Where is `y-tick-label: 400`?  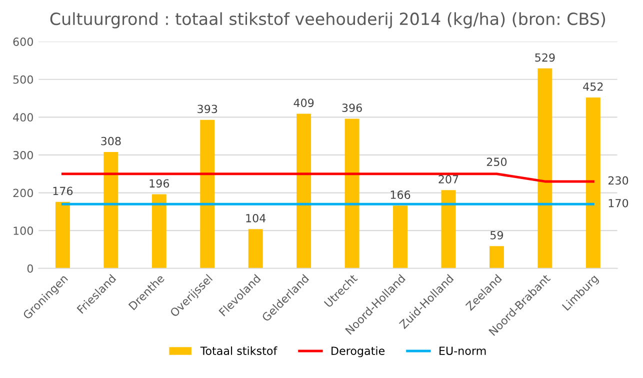
y-tick-label: 400 is located at coordinates (23, 117).